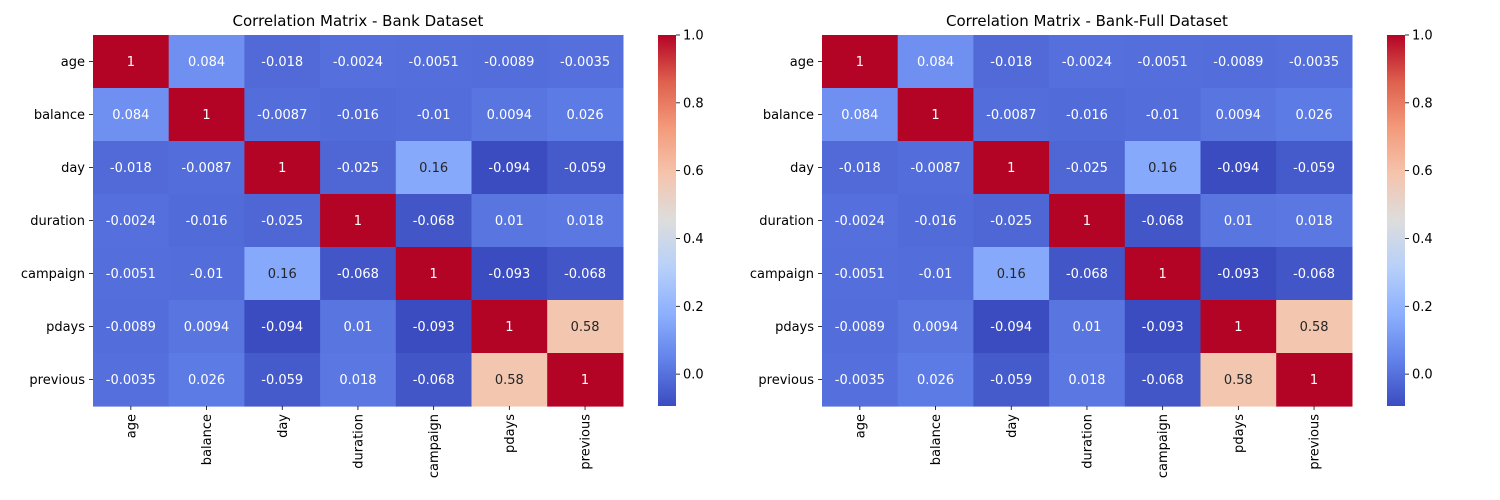 The image size is (1500, 500). I want to click on y-tick-label: duration, so click(786, 221).